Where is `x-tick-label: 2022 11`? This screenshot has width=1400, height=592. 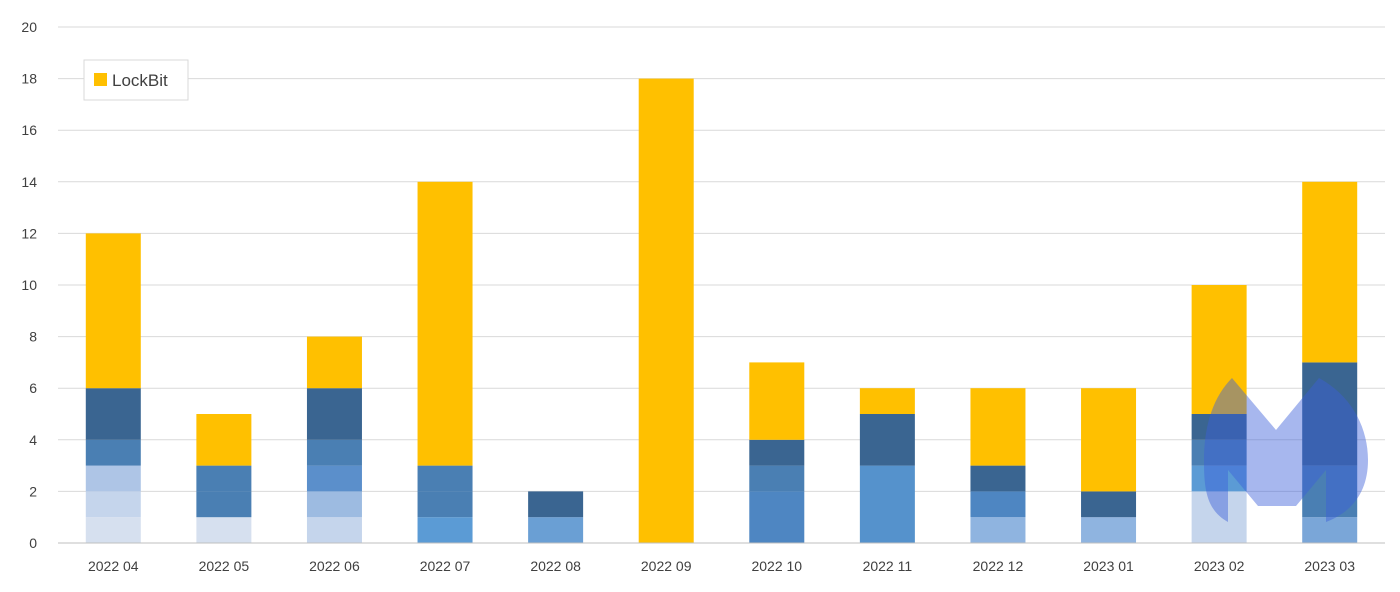
x-tick-label: 2022 11 is located at coordinates (888, 566).